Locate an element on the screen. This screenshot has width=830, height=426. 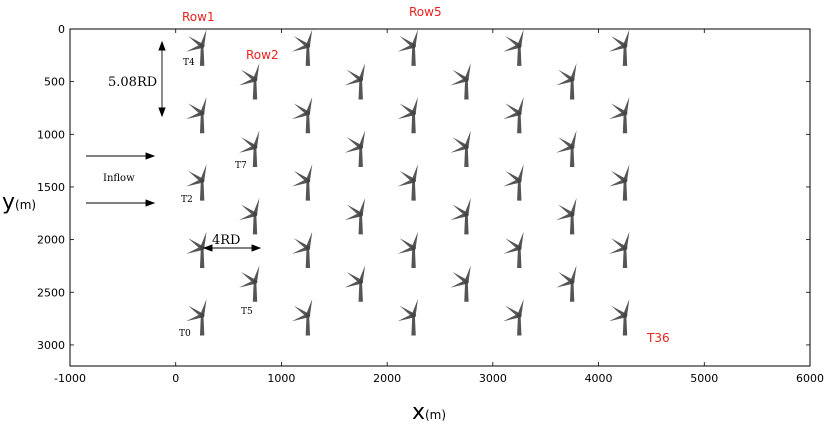
y-axis-title: y(m) is located at coordinates (19, 202).